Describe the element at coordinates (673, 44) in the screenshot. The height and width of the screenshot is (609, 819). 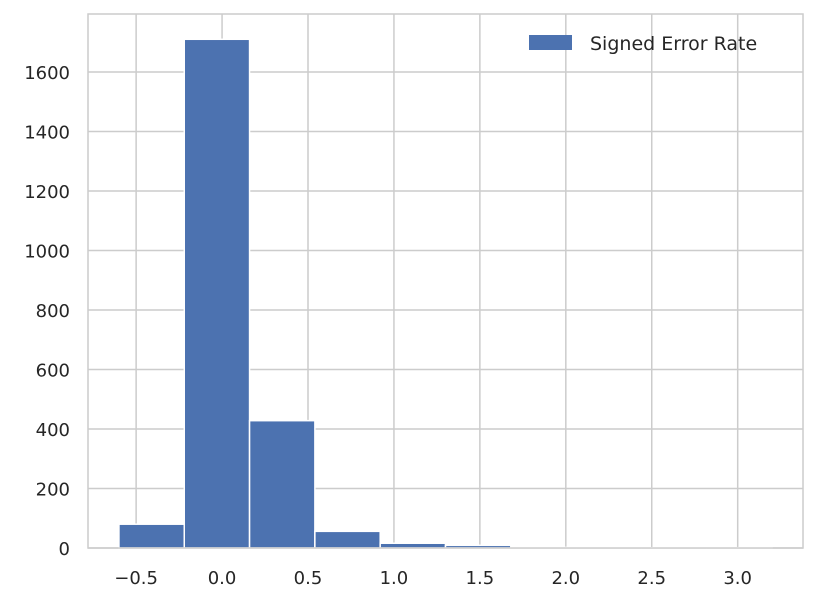
I see `legend-label: Signed Error Rate` at that location.